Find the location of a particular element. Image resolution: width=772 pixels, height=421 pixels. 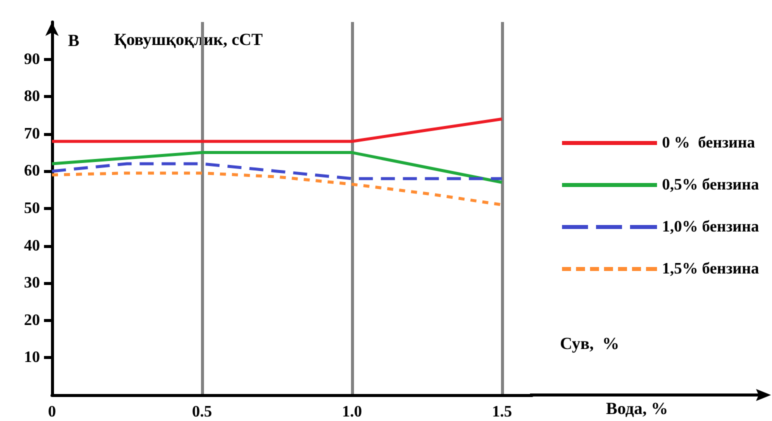

y-tick-label: 70 is located at coordinates (32, 133).